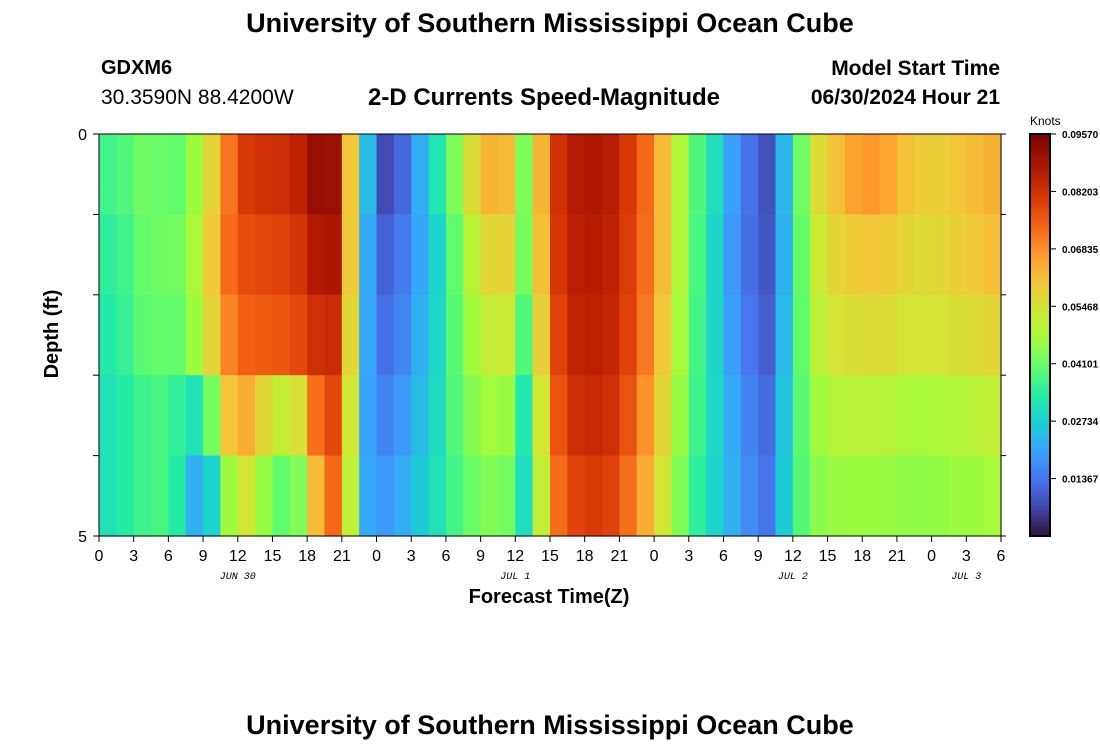 Image resolution: width=1100 pixels, height=750 pixels. Describe the element at coordinates (905, 97) in the screenshot. I see `model-start-value: 06/30/2024 Hour 21` at that location.